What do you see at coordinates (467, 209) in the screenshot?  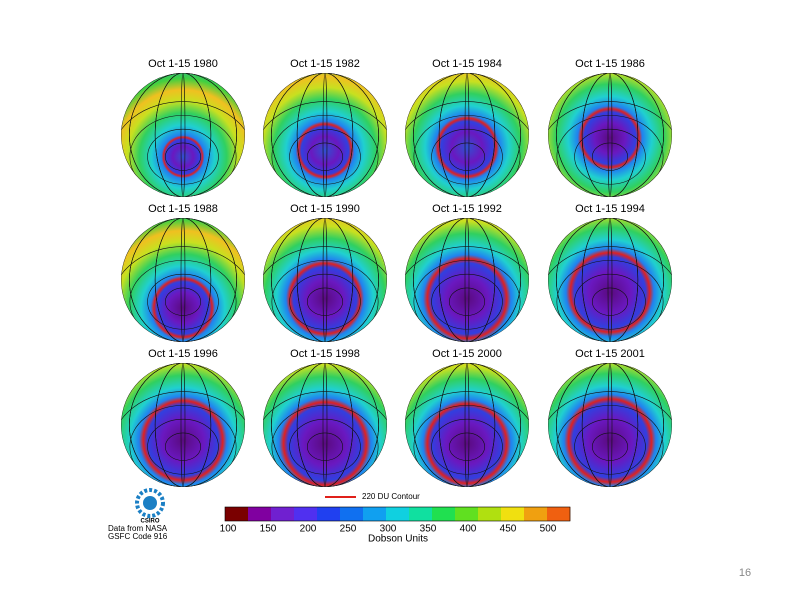 I see `panel-title: Oct 1-15 1992` at bounding box center [467, 209].